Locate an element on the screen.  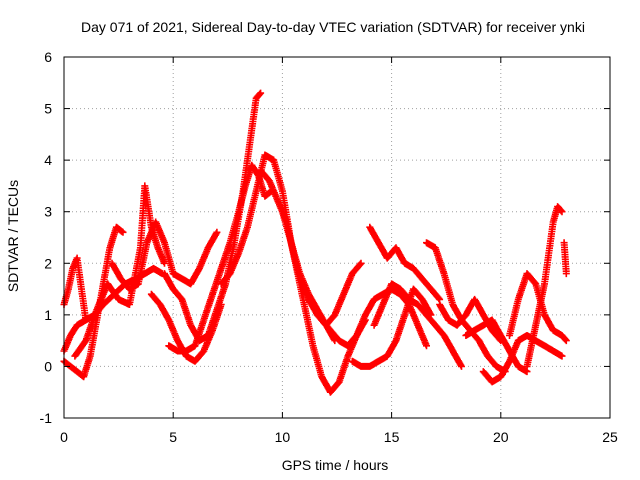
x-tick-label: 20 is located at coordinates (501, 437).